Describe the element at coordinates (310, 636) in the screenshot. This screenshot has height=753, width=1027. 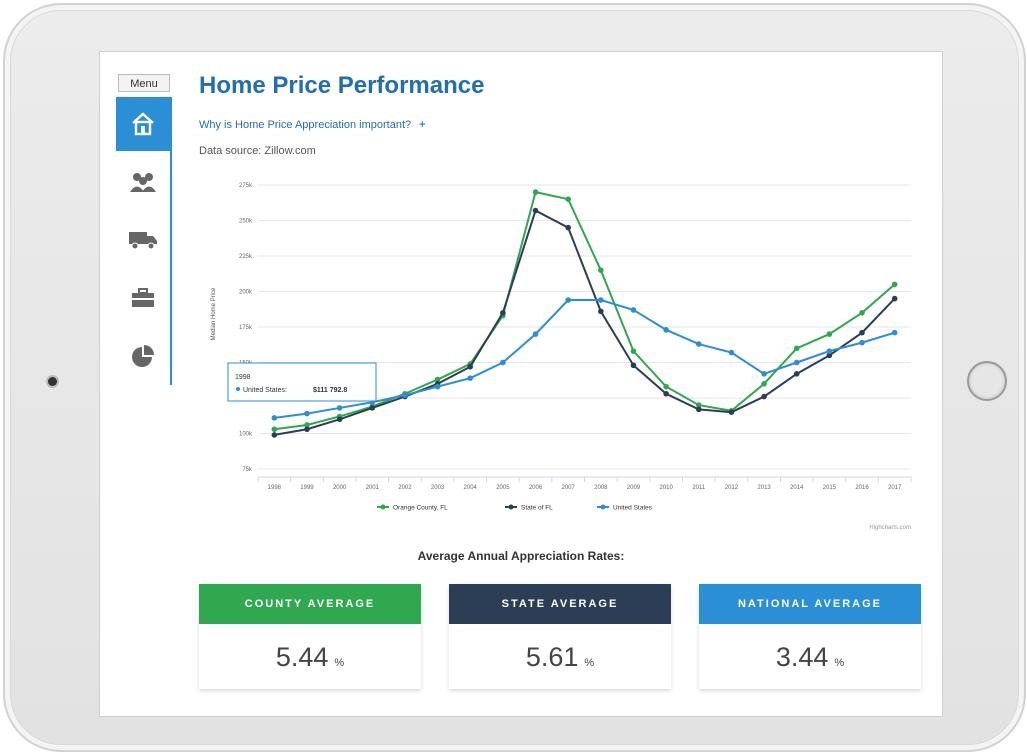
I see `county-average-card: COUNTY AVERAGE 5.44%` at that location.